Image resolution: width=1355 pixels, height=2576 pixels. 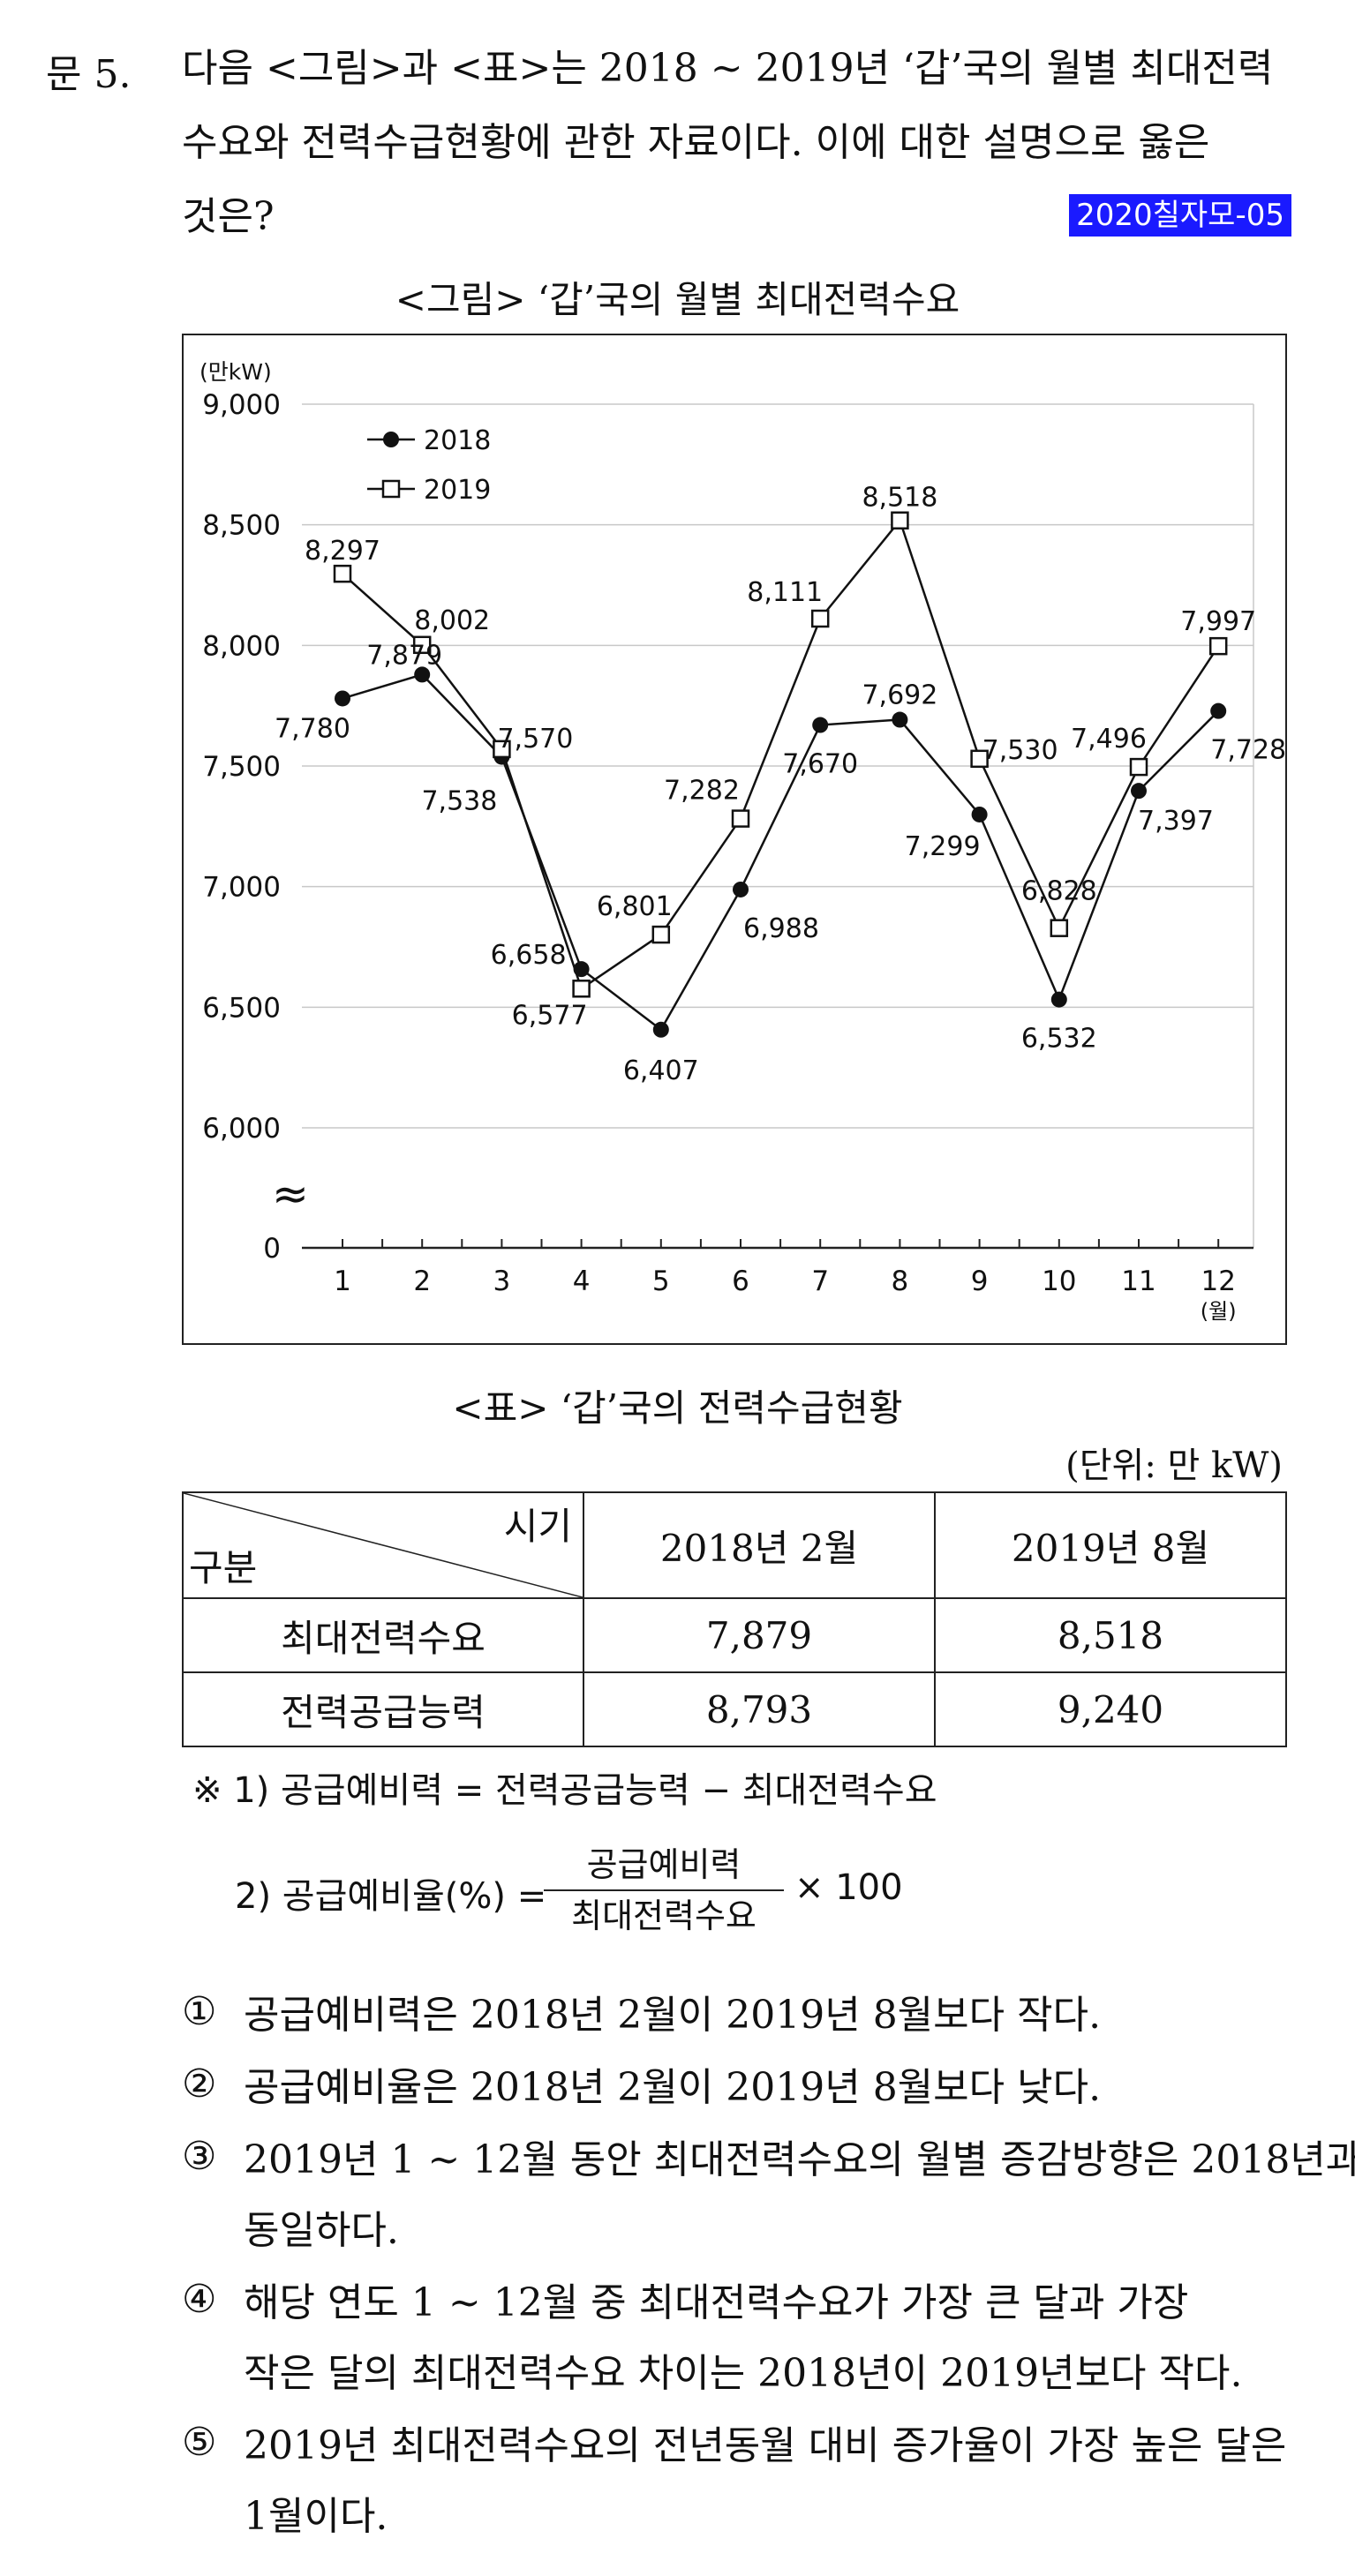 I want to click on question-line-3: 것은?, so click(x=228, y=216).